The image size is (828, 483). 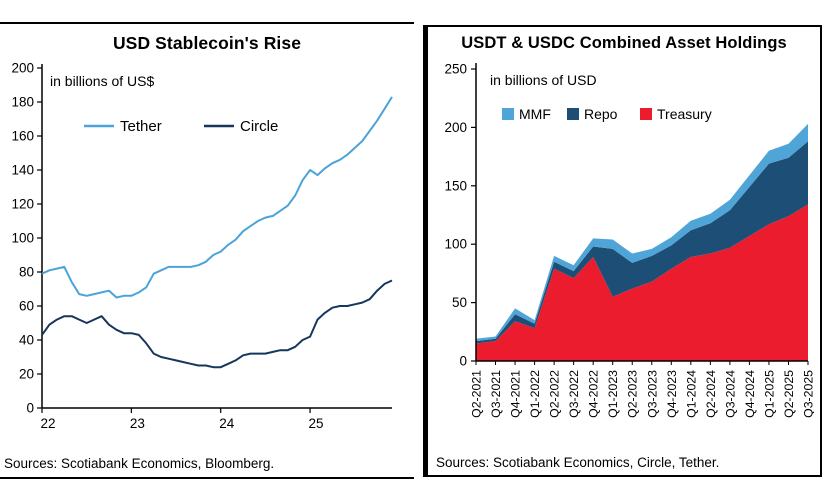 What do you see at coordinates (769, 394) in the screenshot?
I see `x-tick-label: Q1-2025` at bounding box center [769, 394].